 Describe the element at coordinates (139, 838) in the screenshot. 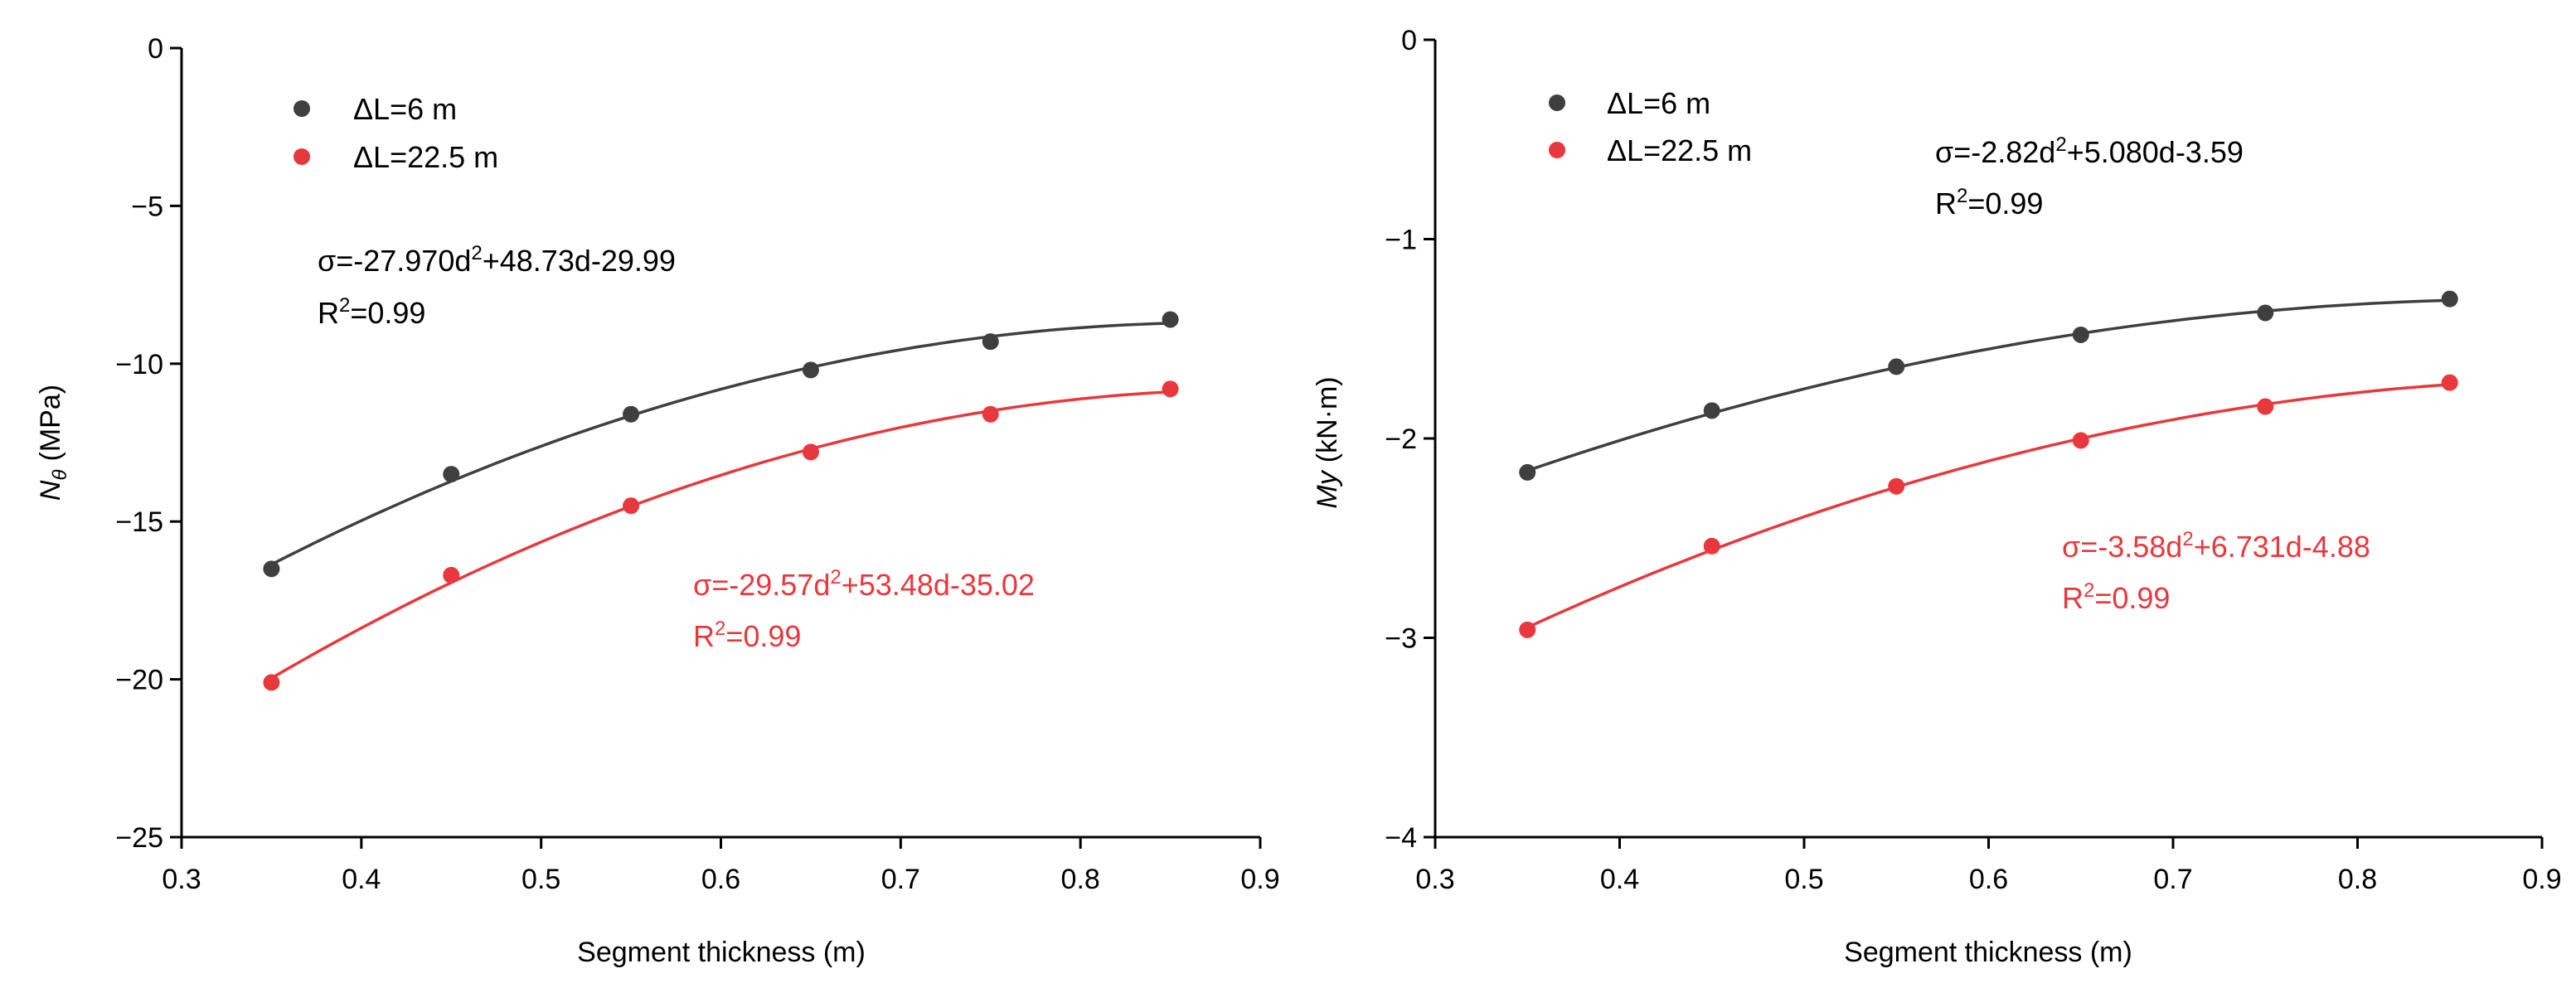

I see `y-tick-label: −25` at that location.